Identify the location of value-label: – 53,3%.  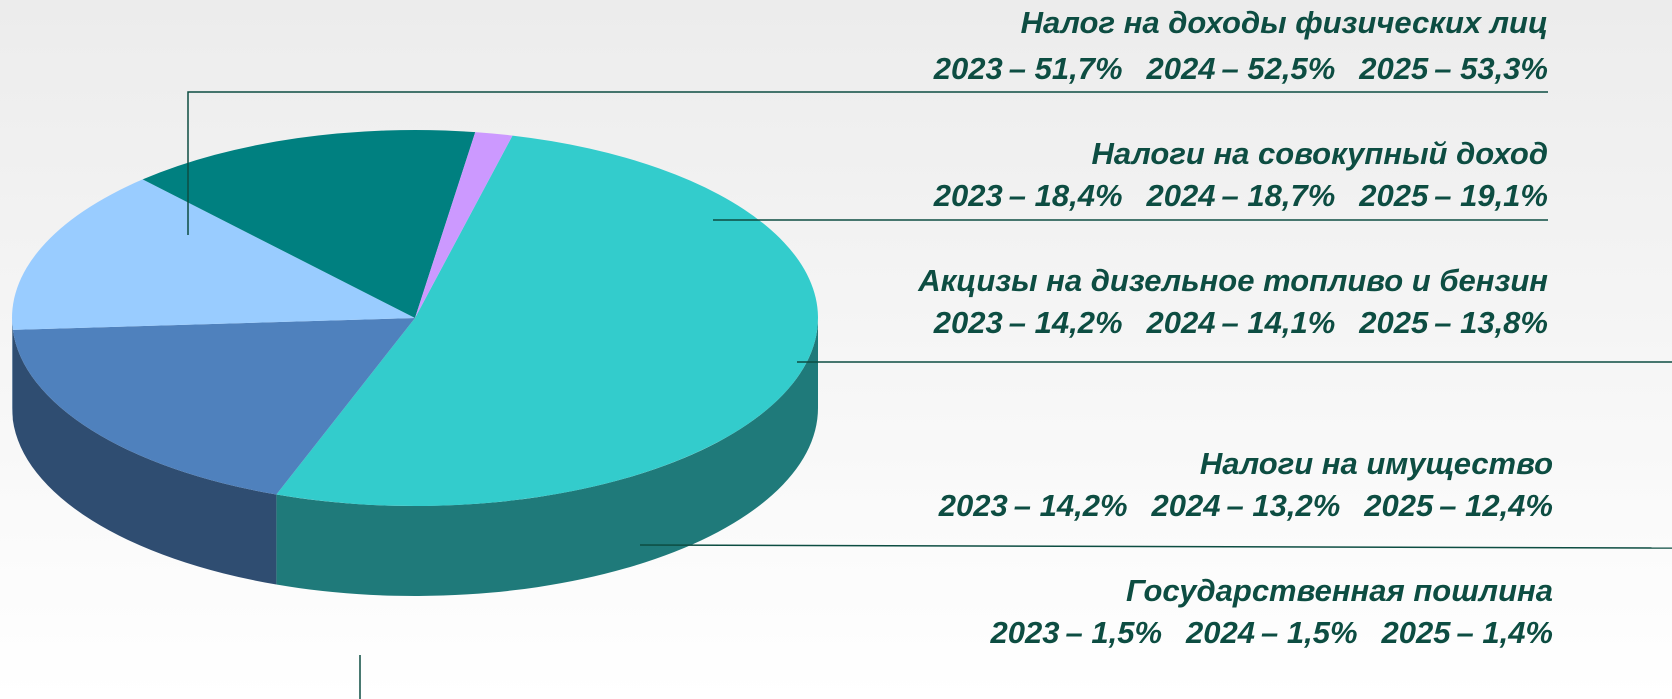
(1491, 68).